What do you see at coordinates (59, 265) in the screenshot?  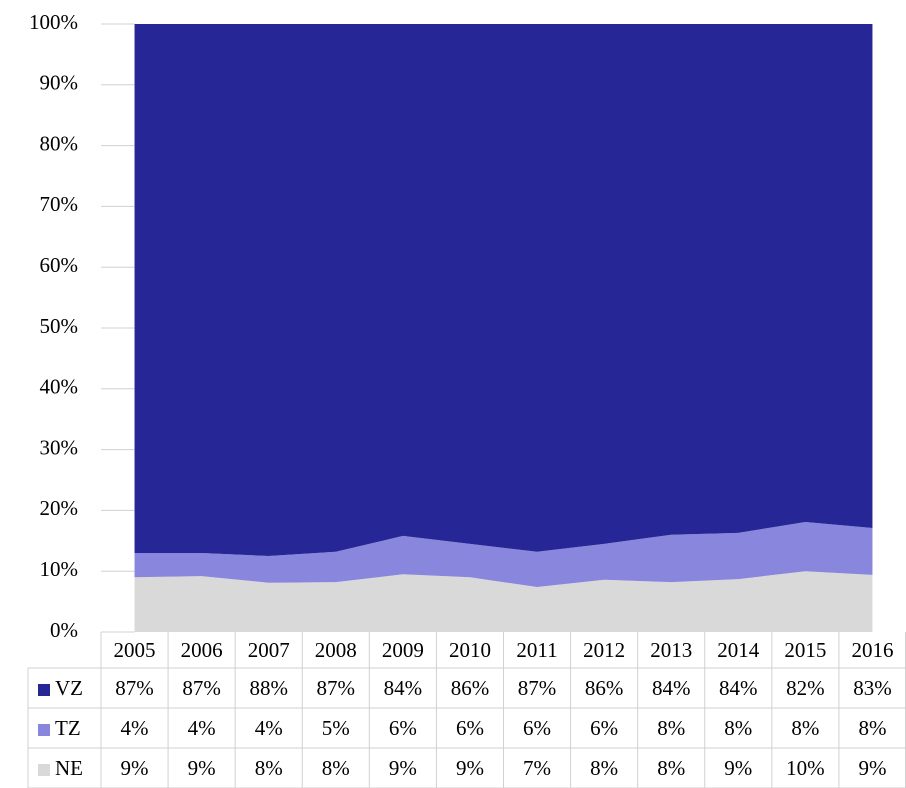 I see `y-tick-label: 60%` at bounding box center [59, 265].